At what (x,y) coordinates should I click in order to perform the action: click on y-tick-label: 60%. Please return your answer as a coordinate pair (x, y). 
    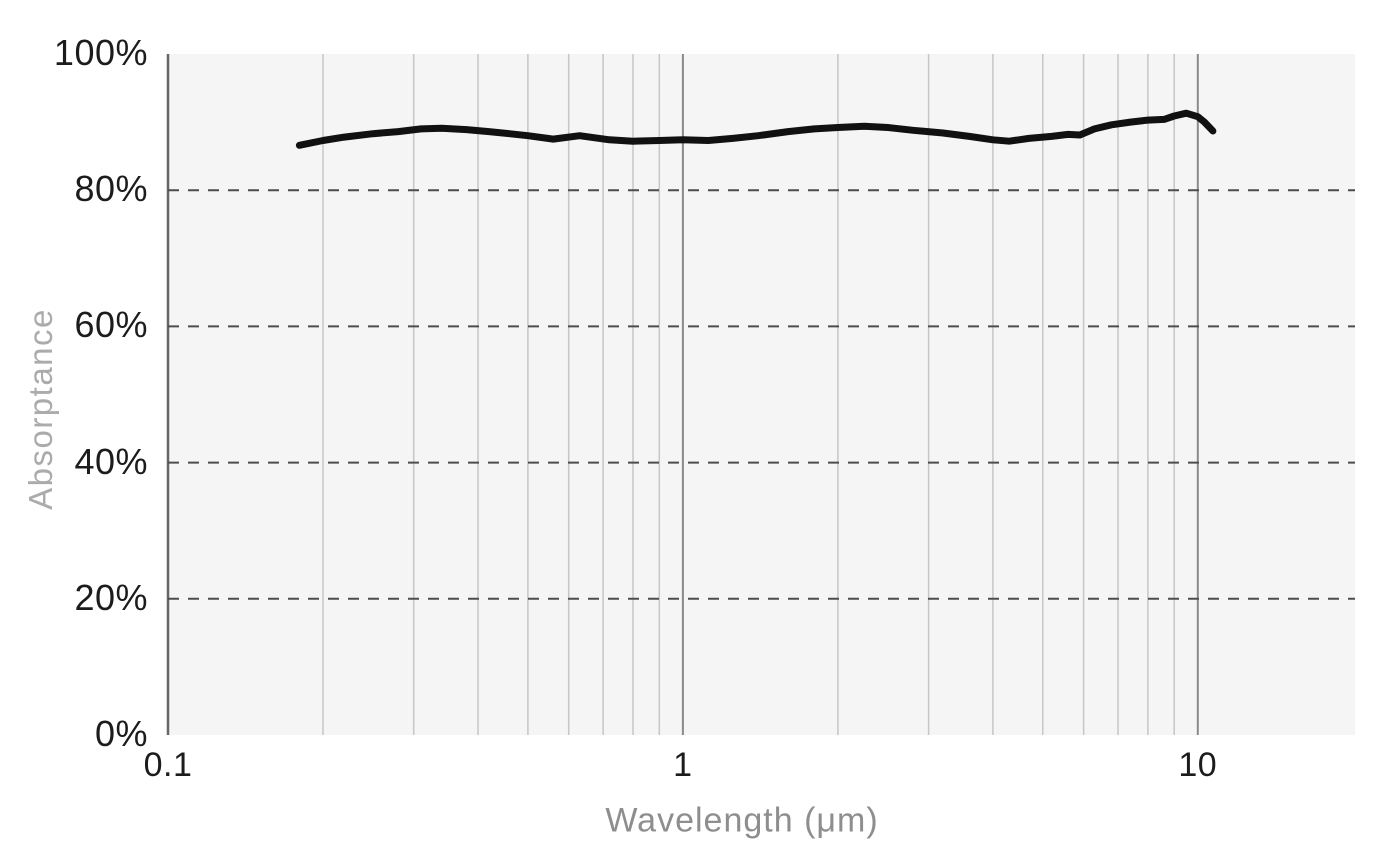
    Looking at the image, I should click on (111, 325).